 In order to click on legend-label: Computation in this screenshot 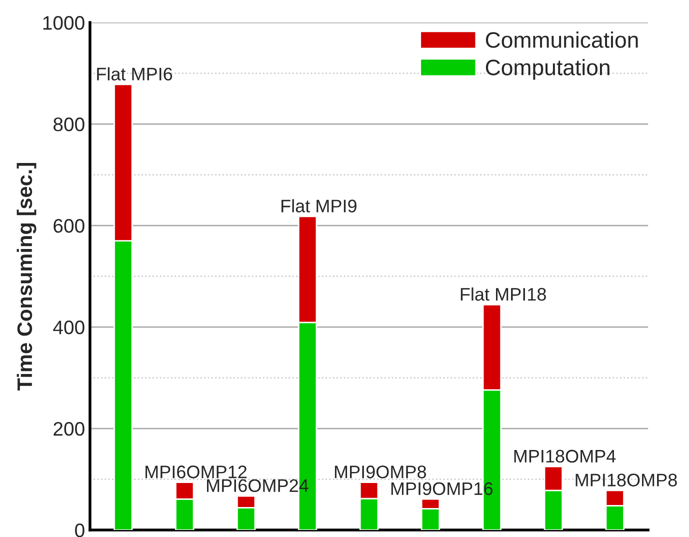, I will do `click(548, 69)`.